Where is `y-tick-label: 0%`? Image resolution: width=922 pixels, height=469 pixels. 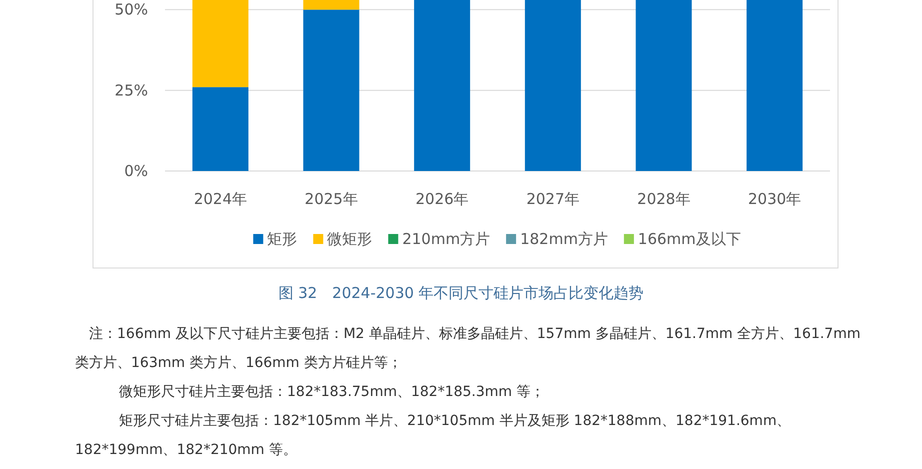 y-tick-label: 0% is located at coordinates (136, 171).